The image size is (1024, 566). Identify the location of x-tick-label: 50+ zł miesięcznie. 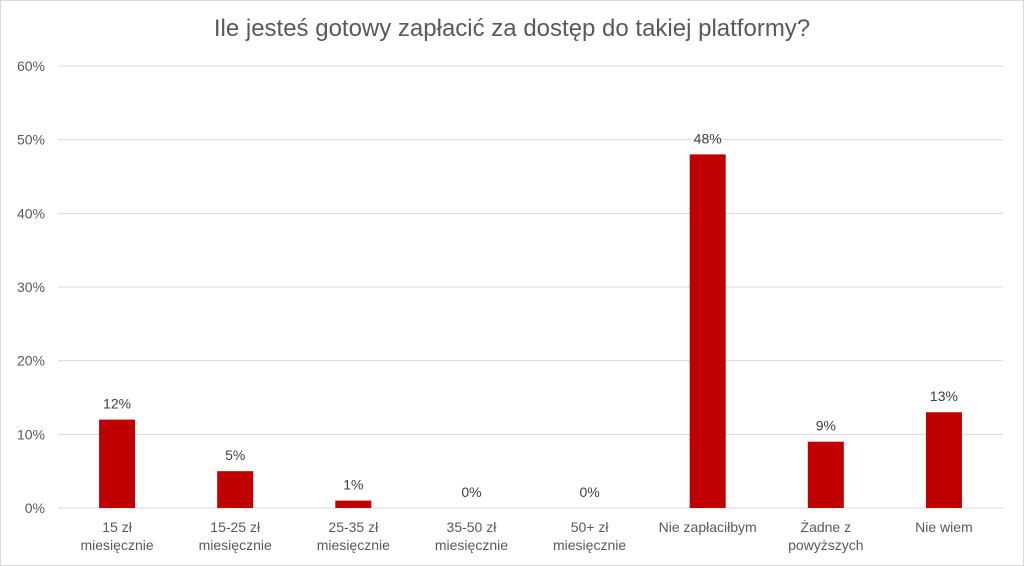
(589, 536).